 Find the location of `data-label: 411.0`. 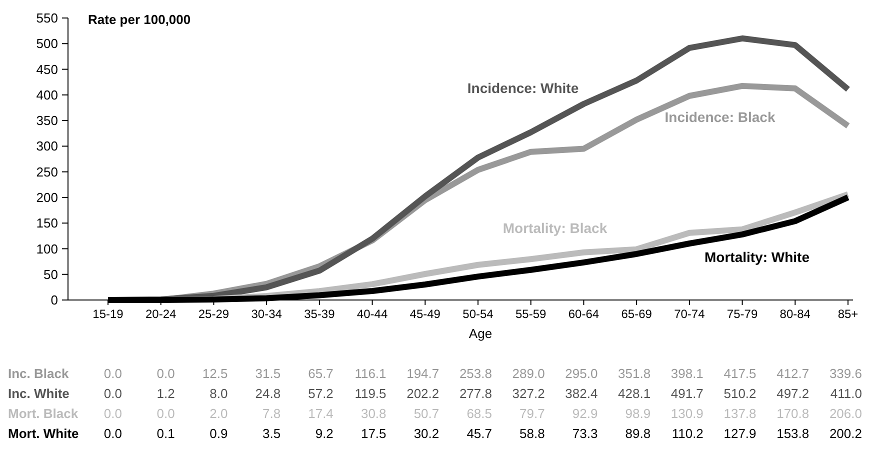

data-label: 411.0 is located at coordinates (846, 393).